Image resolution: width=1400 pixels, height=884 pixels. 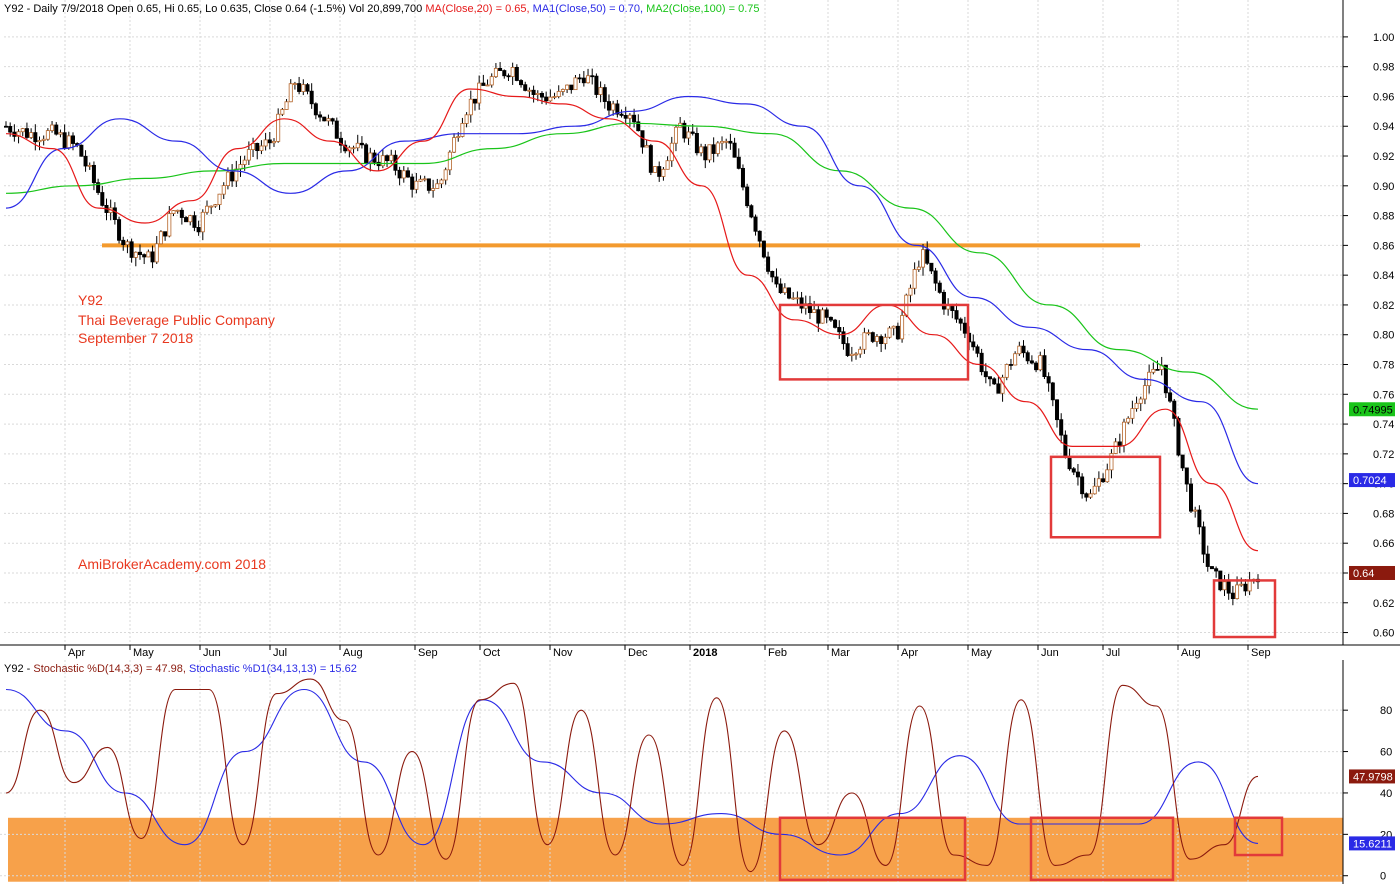 I want to click on annotation-watermark: AmiBrokerAcademy.com 2018, so click(x=172, y=564).